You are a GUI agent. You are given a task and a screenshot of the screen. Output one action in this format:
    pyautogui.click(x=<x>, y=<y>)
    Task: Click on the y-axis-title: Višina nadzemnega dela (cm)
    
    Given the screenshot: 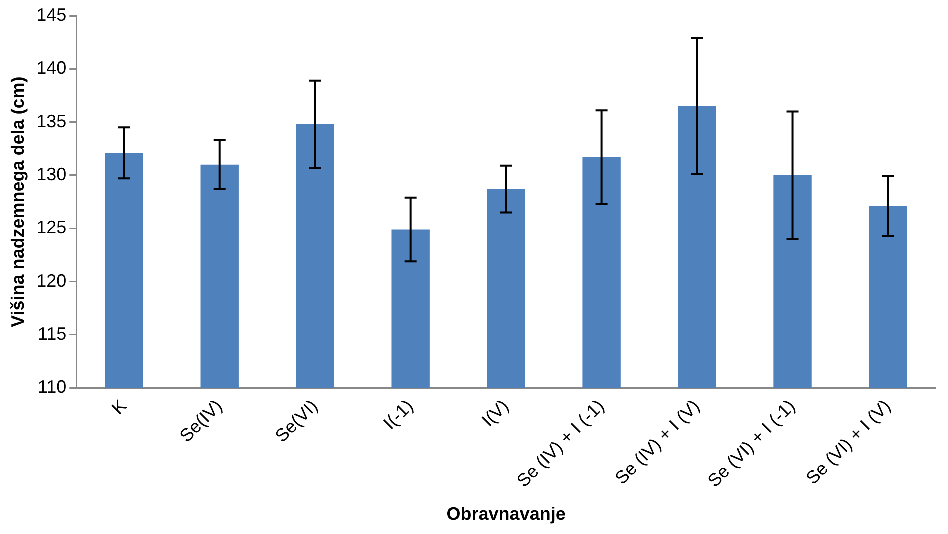 What is the action you would take?
    pyautogui.click(x=18, y=202)
    